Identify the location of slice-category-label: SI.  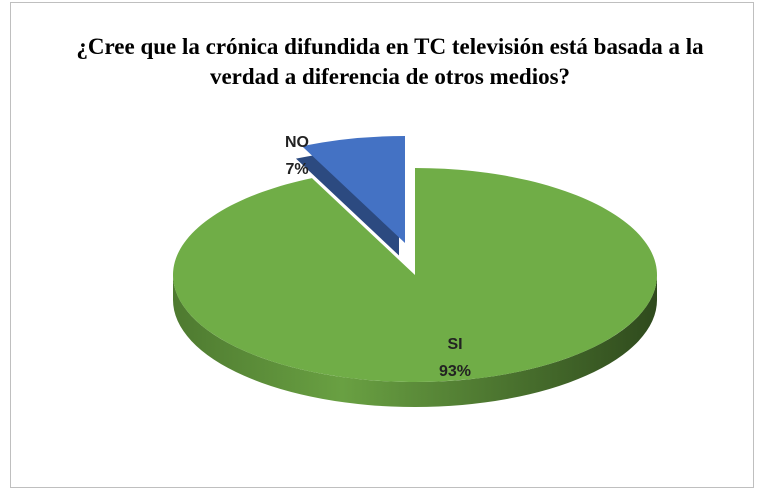
(454, 344).